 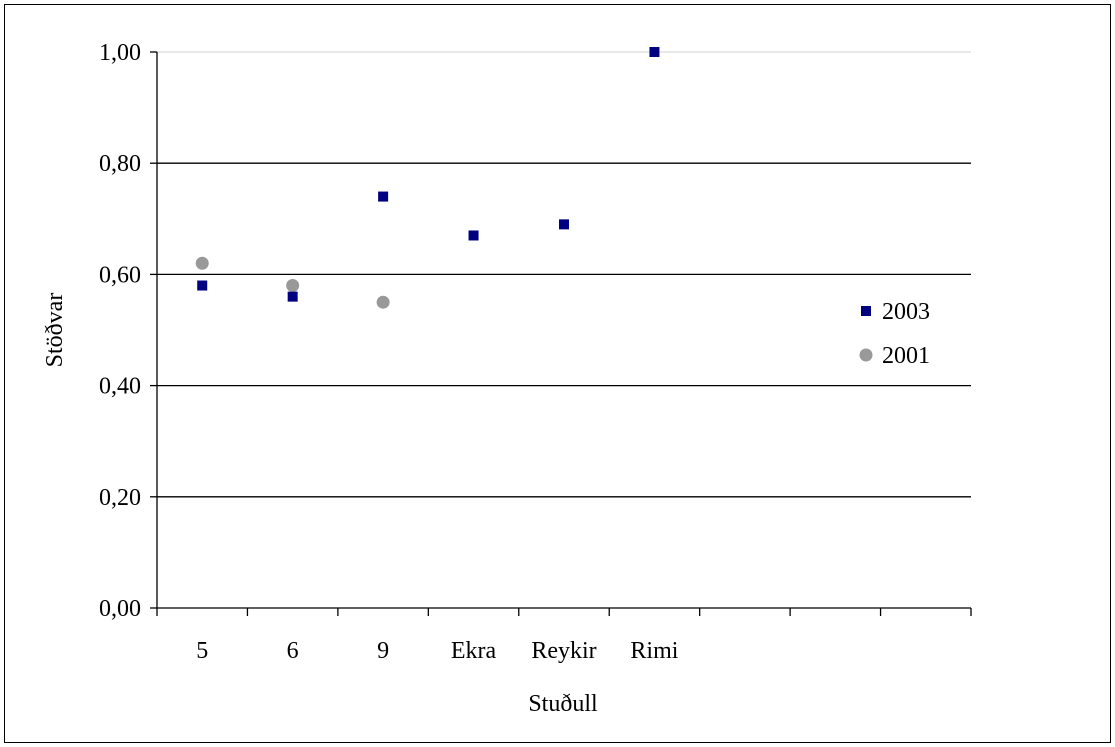 I want to click on x-tick-label: 6, so click(x=293, y=651).